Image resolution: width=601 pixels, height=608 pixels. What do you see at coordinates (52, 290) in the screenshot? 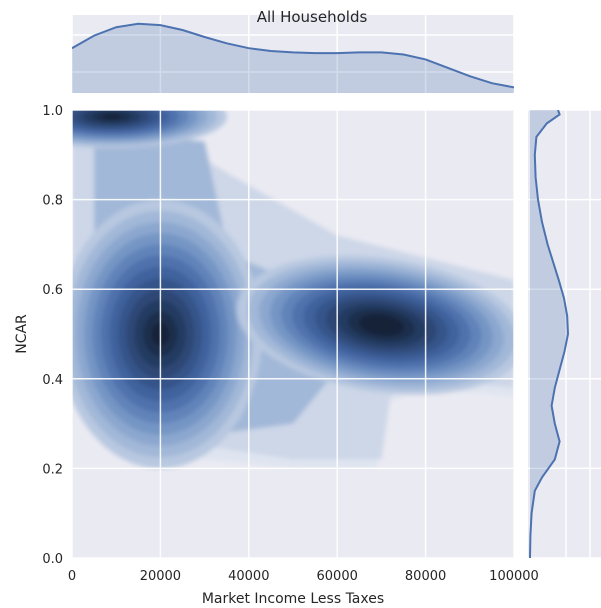
I see `y-tick-label-3: 0.6` at bounding box center [52, 290].